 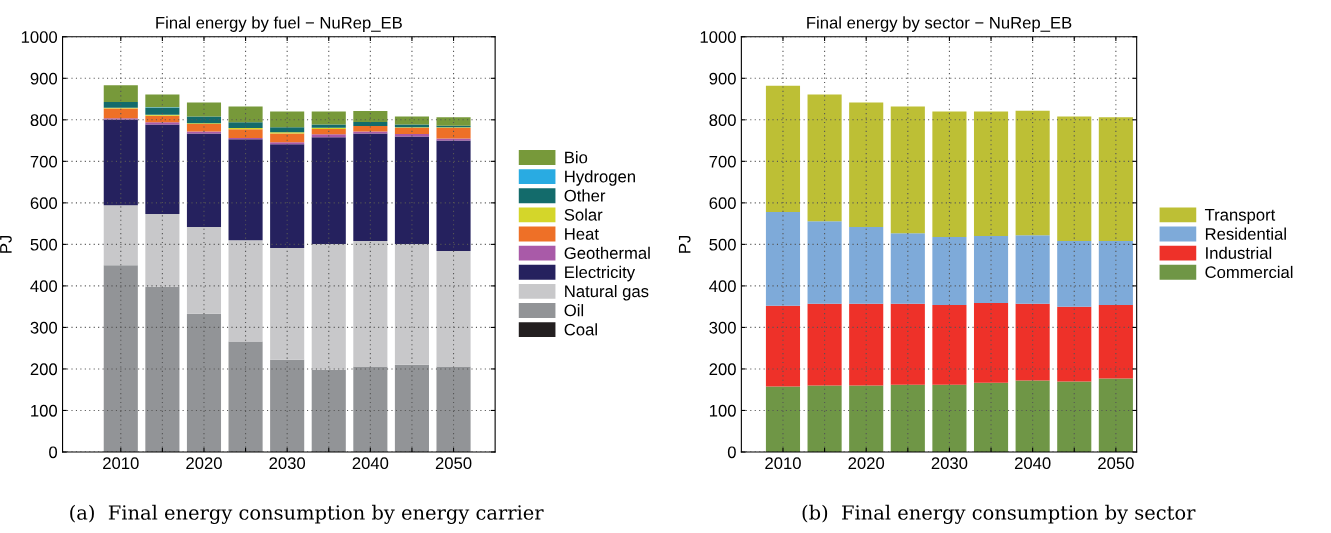 What do you see at coordinates (44, 327) in the screenshot?
I see `y-tick-label: 300` at bounding box center [44, 327].